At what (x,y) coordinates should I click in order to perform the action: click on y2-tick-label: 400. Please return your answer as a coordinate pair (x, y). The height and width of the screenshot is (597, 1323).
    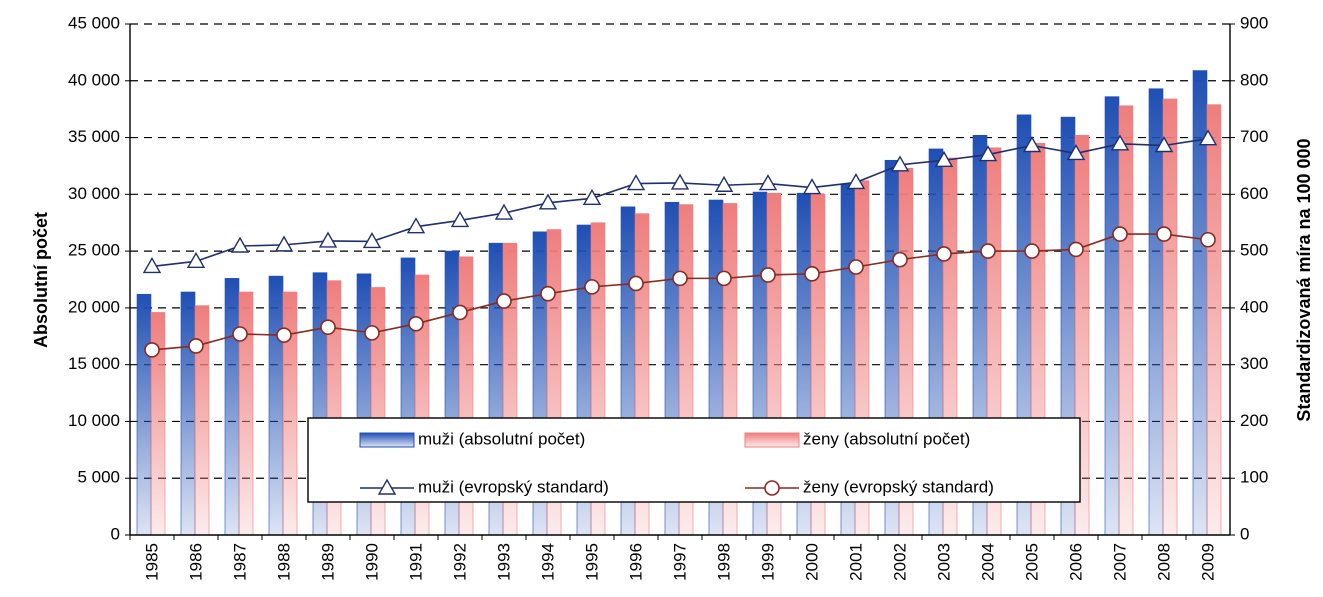
    Looking at the image, I should click on (1254, 306).